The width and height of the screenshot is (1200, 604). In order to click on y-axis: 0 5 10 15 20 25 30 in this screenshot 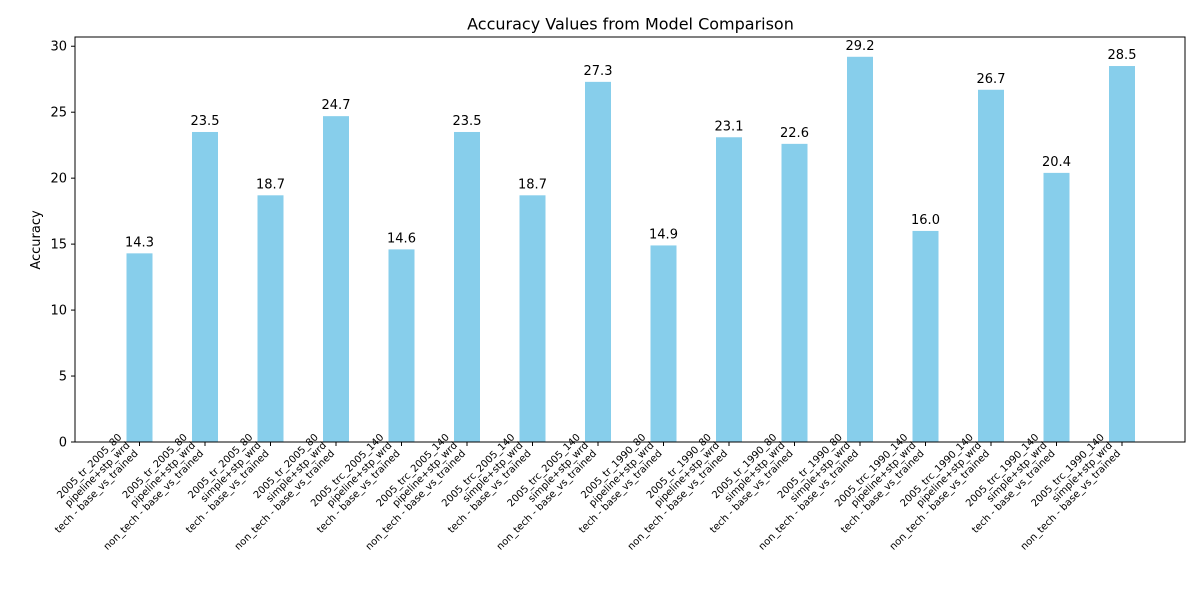, I will do `click(62, 245)`.